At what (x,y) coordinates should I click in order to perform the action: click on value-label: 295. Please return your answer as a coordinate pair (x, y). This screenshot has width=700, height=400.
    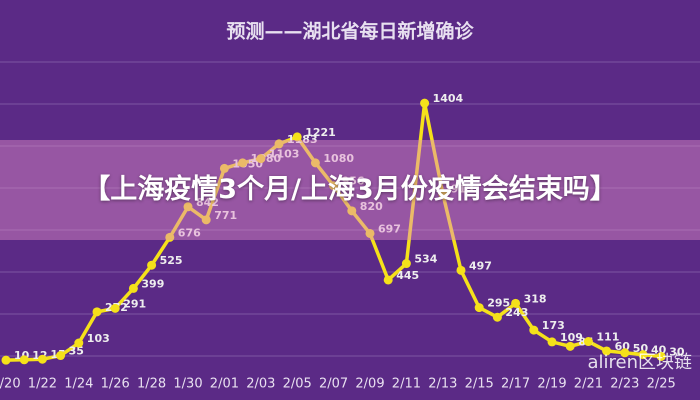
    Looking at the image, I should click on (498, 303).